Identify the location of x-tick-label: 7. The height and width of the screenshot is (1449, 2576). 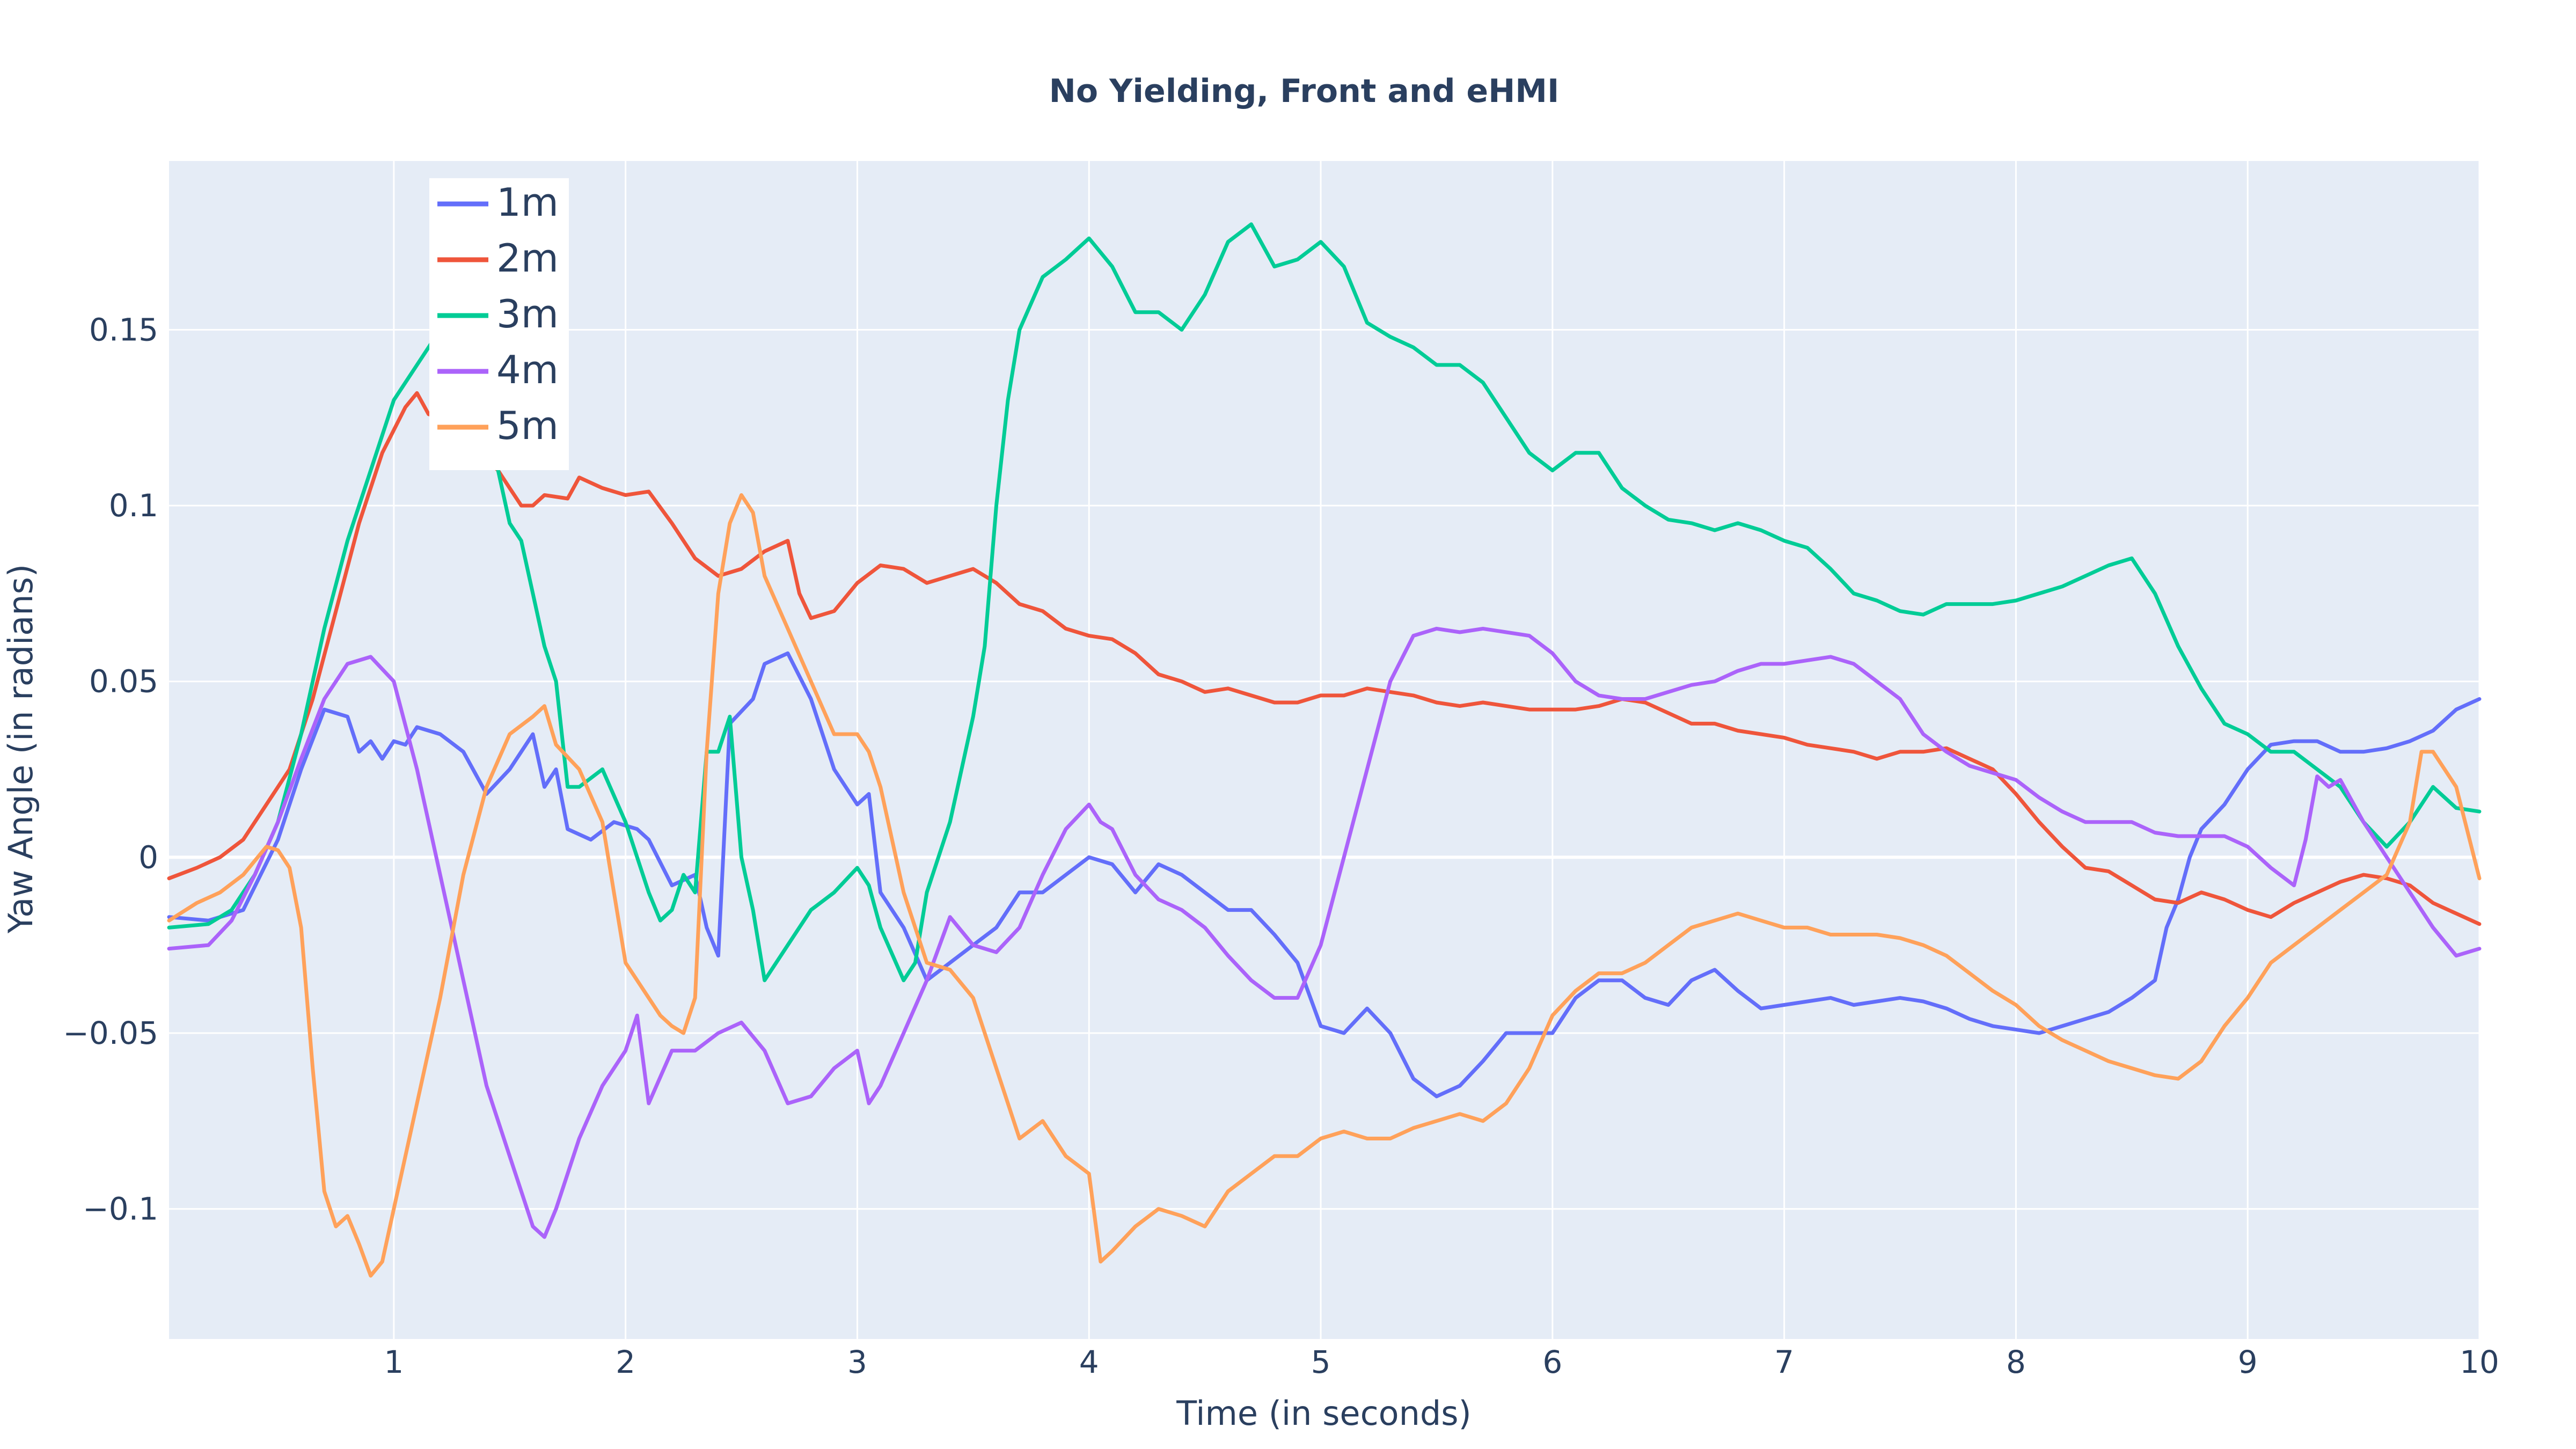
(1784, 1362).